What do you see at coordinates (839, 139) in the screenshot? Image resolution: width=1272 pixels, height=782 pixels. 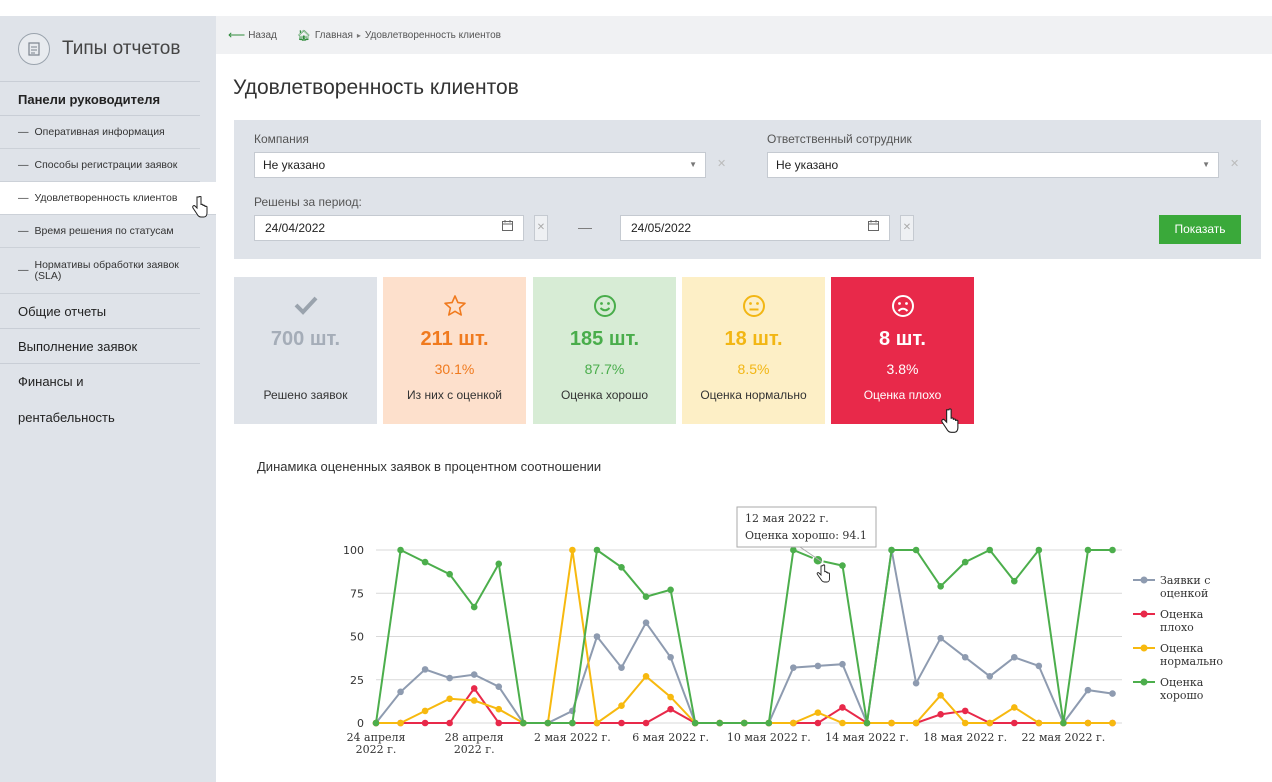 I see `employee-label: Ответственный сотрудник` at bounding box center [839, 139].